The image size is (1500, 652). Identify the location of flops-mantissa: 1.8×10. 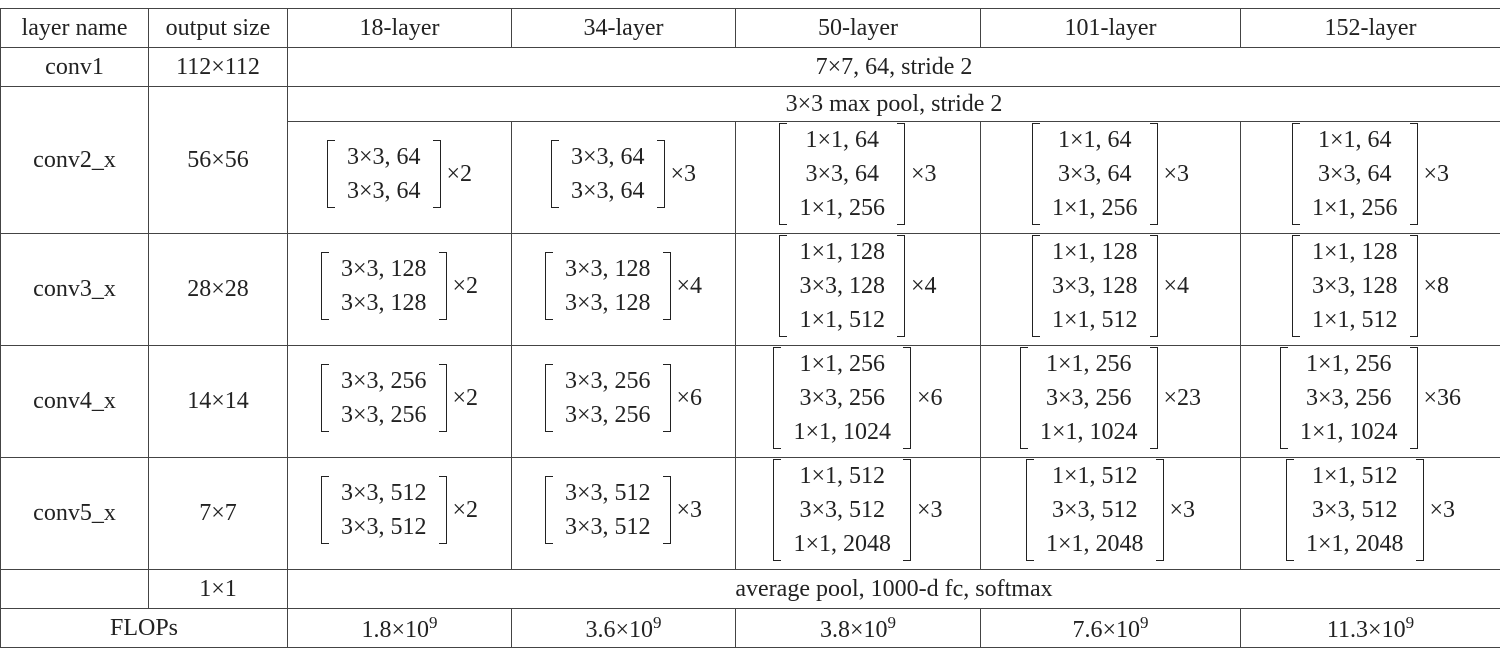
(395, 629).